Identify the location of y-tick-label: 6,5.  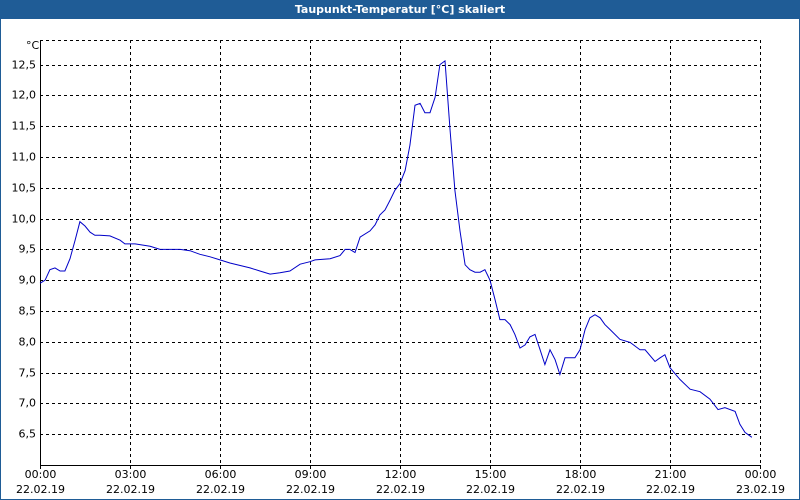
(28, 434).